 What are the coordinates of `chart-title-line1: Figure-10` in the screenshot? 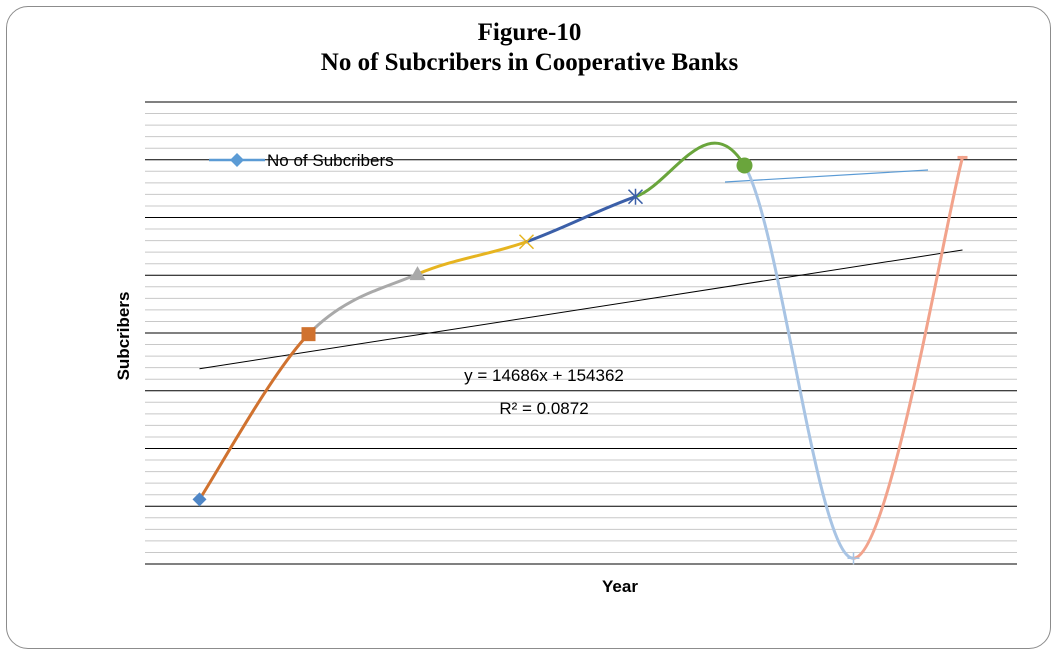 It's located at (529, 32).